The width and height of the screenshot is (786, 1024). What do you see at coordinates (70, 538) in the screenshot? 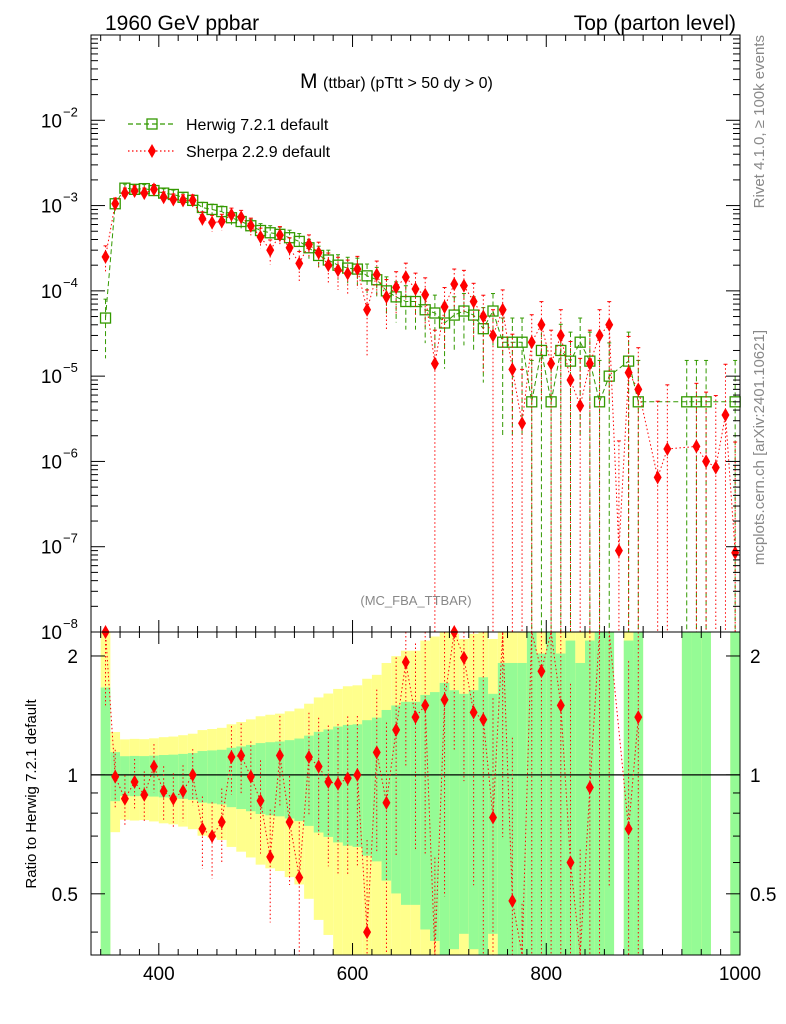
I see `y-tick-exponent: −7` at bounding box center [70, 538].